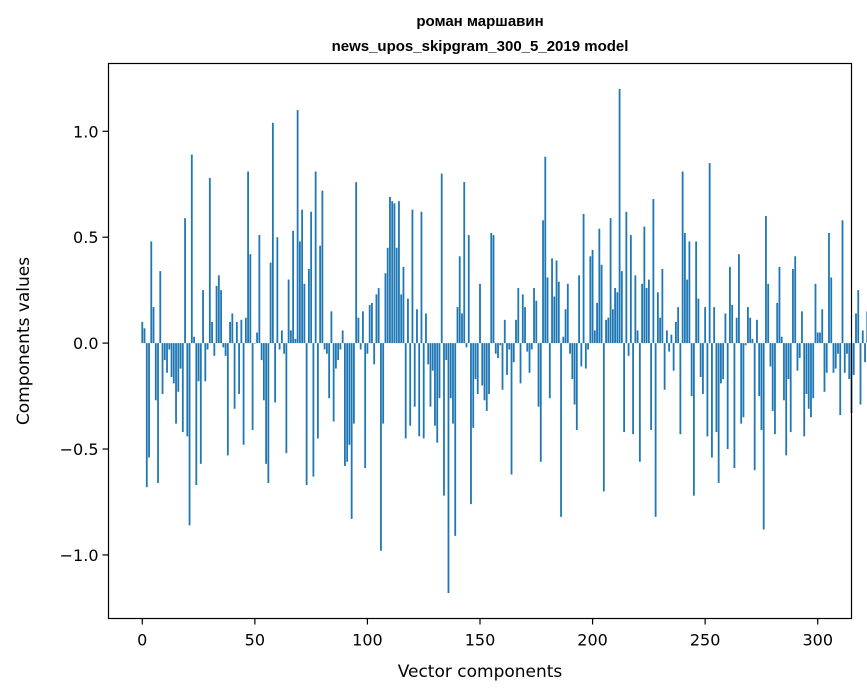 The width and height of the screenshot is (867, 696). Describe the element at coordinates (480, 46) in the screenshot. I see `chart-title-line2: news_upos_skipgram_300_5_2019 model` at that location.